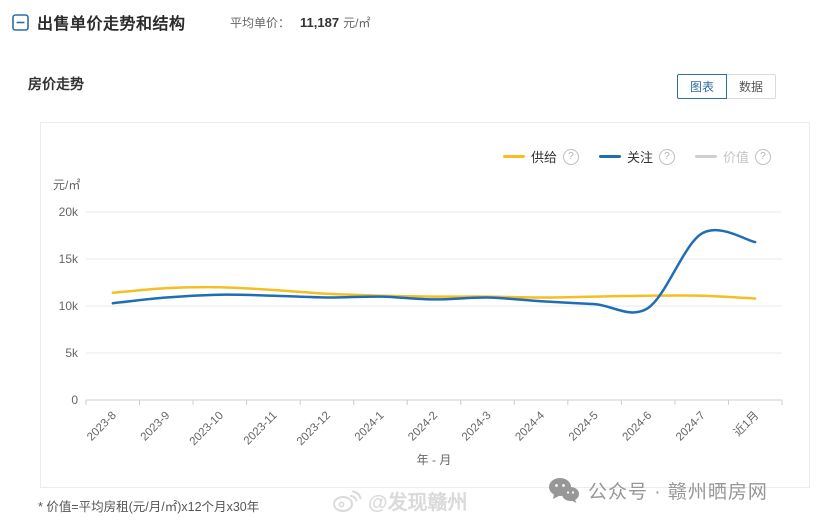 This screenshot has height=530, width=818. What do you see at coordinates (74, 400) in the screenshot?
I see `svg-text: 0` at bounding box center [74, 400].